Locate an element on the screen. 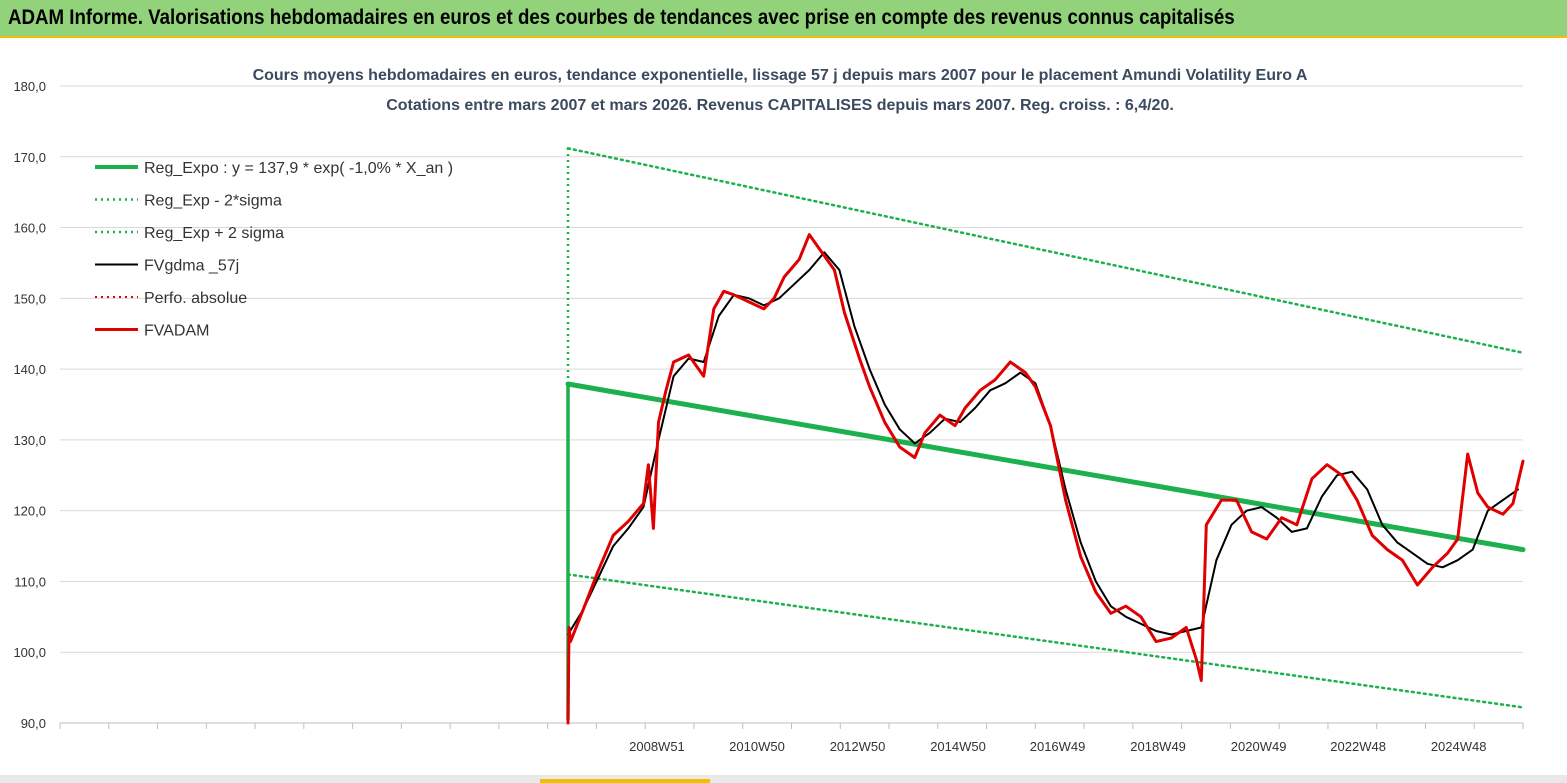 This screenshot has width=1567, height=783. x-tick-label: 2014W50 is located at coordinates (958, 746).